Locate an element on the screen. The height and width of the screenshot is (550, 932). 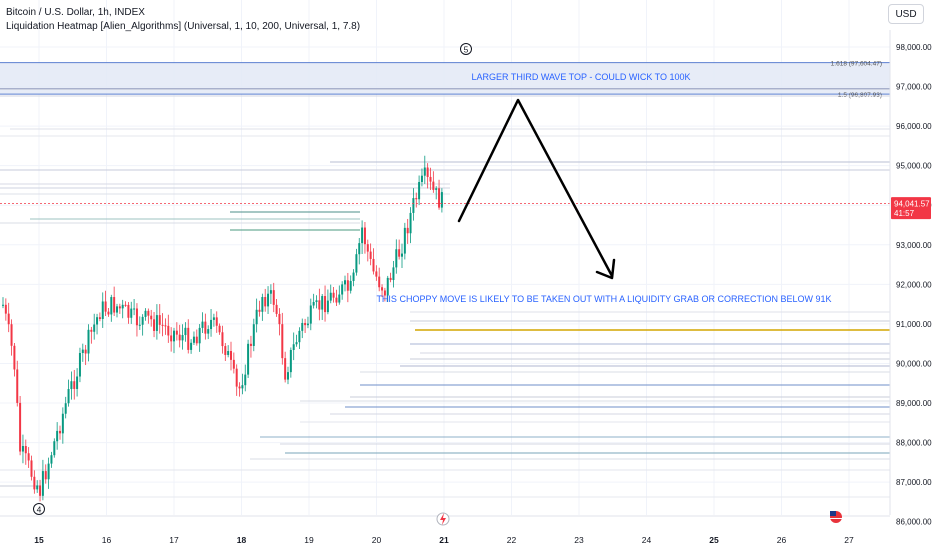
price-tick-label: 90,000.00 is located at coordinates (914, 363).